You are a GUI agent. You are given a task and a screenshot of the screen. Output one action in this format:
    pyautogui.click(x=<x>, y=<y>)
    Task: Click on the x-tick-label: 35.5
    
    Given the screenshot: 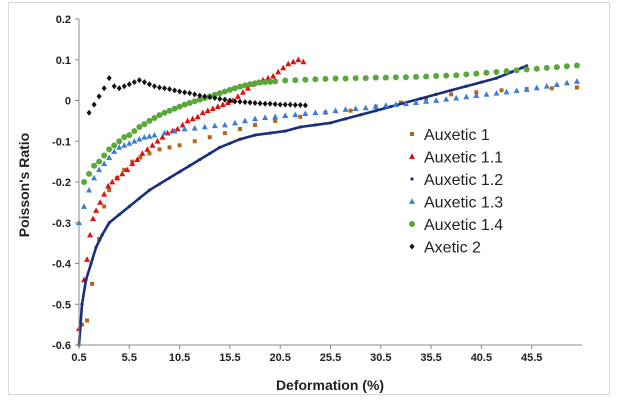 What is the action you would take?
    pyautogui.click(x=430, y=358)
    